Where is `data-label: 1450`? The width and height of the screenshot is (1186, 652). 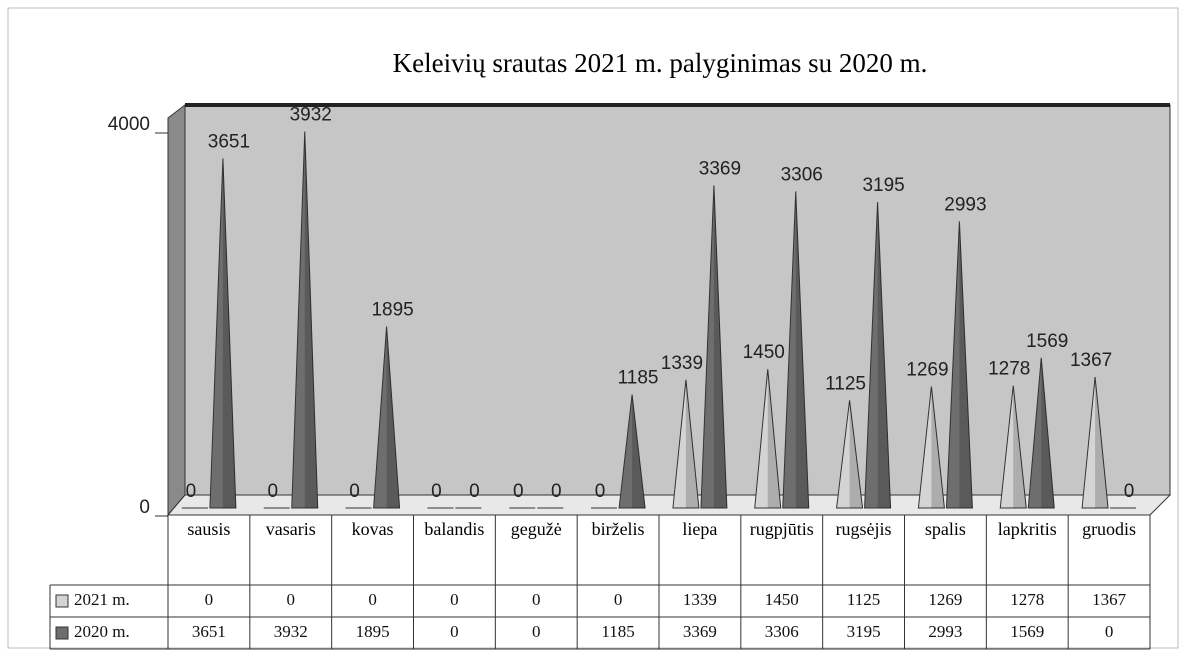 data-label: 1450 is located at coordinates (764, 352).